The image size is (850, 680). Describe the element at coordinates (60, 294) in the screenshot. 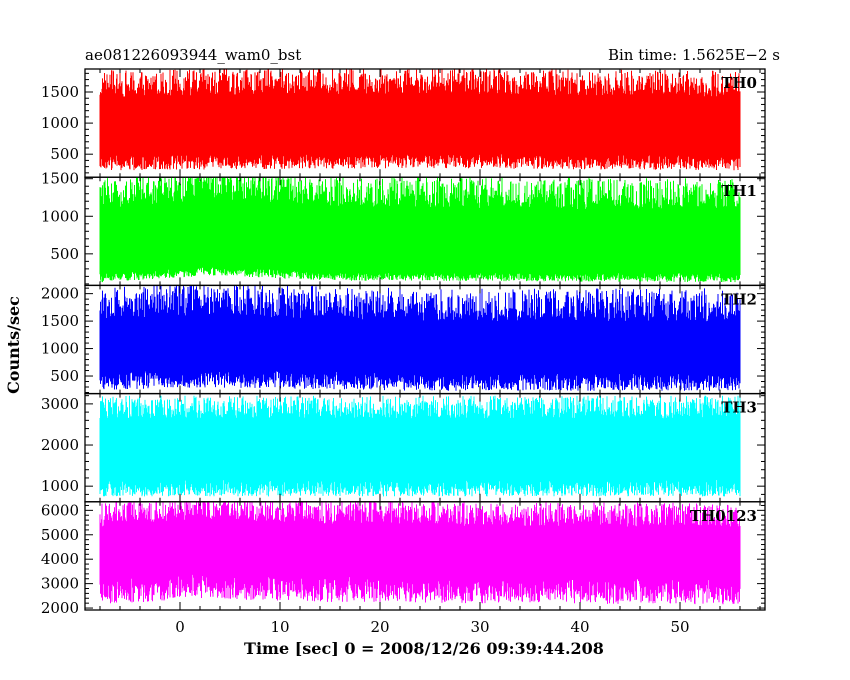

I see `y-tick-label-th2-2000: 2000` at that location.